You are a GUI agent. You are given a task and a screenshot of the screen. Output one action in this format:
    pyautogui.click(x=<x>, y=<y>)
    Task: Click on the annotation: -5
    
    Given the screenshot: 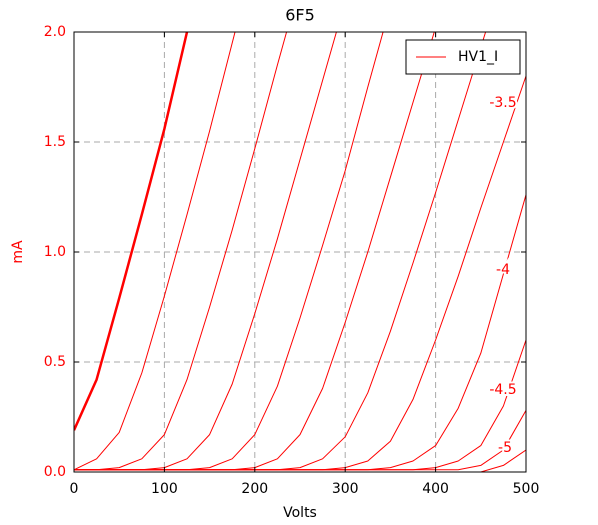 What is the action you would take?
    pyautogui.click(x=505, y=448)
    